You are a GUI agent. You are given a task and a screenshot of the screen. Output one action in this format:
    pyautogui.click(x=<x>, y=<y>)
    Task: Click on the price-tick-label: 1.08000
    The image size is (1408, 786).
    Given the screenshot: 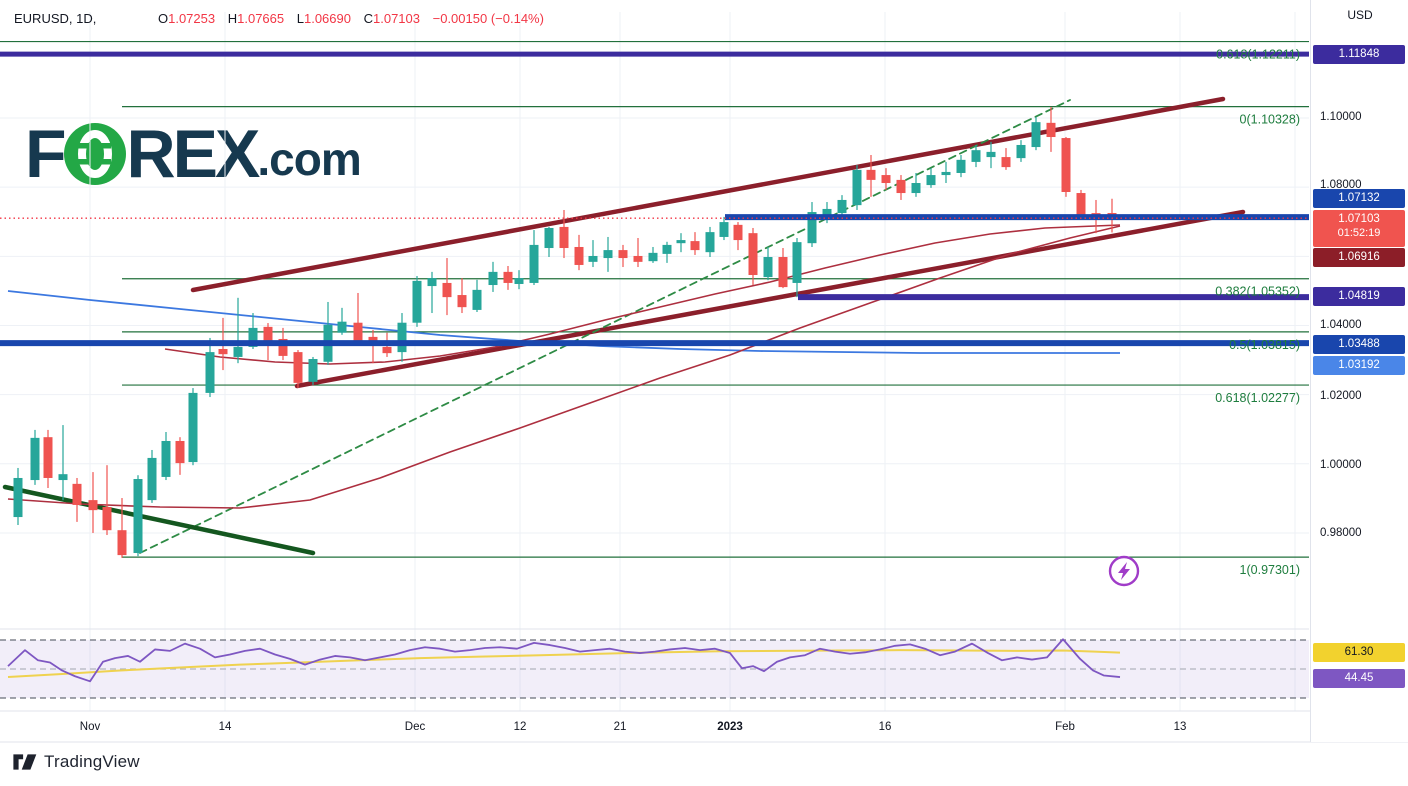 What is the action you would take?
    pyautogui.click(x=1341, y=185)
    